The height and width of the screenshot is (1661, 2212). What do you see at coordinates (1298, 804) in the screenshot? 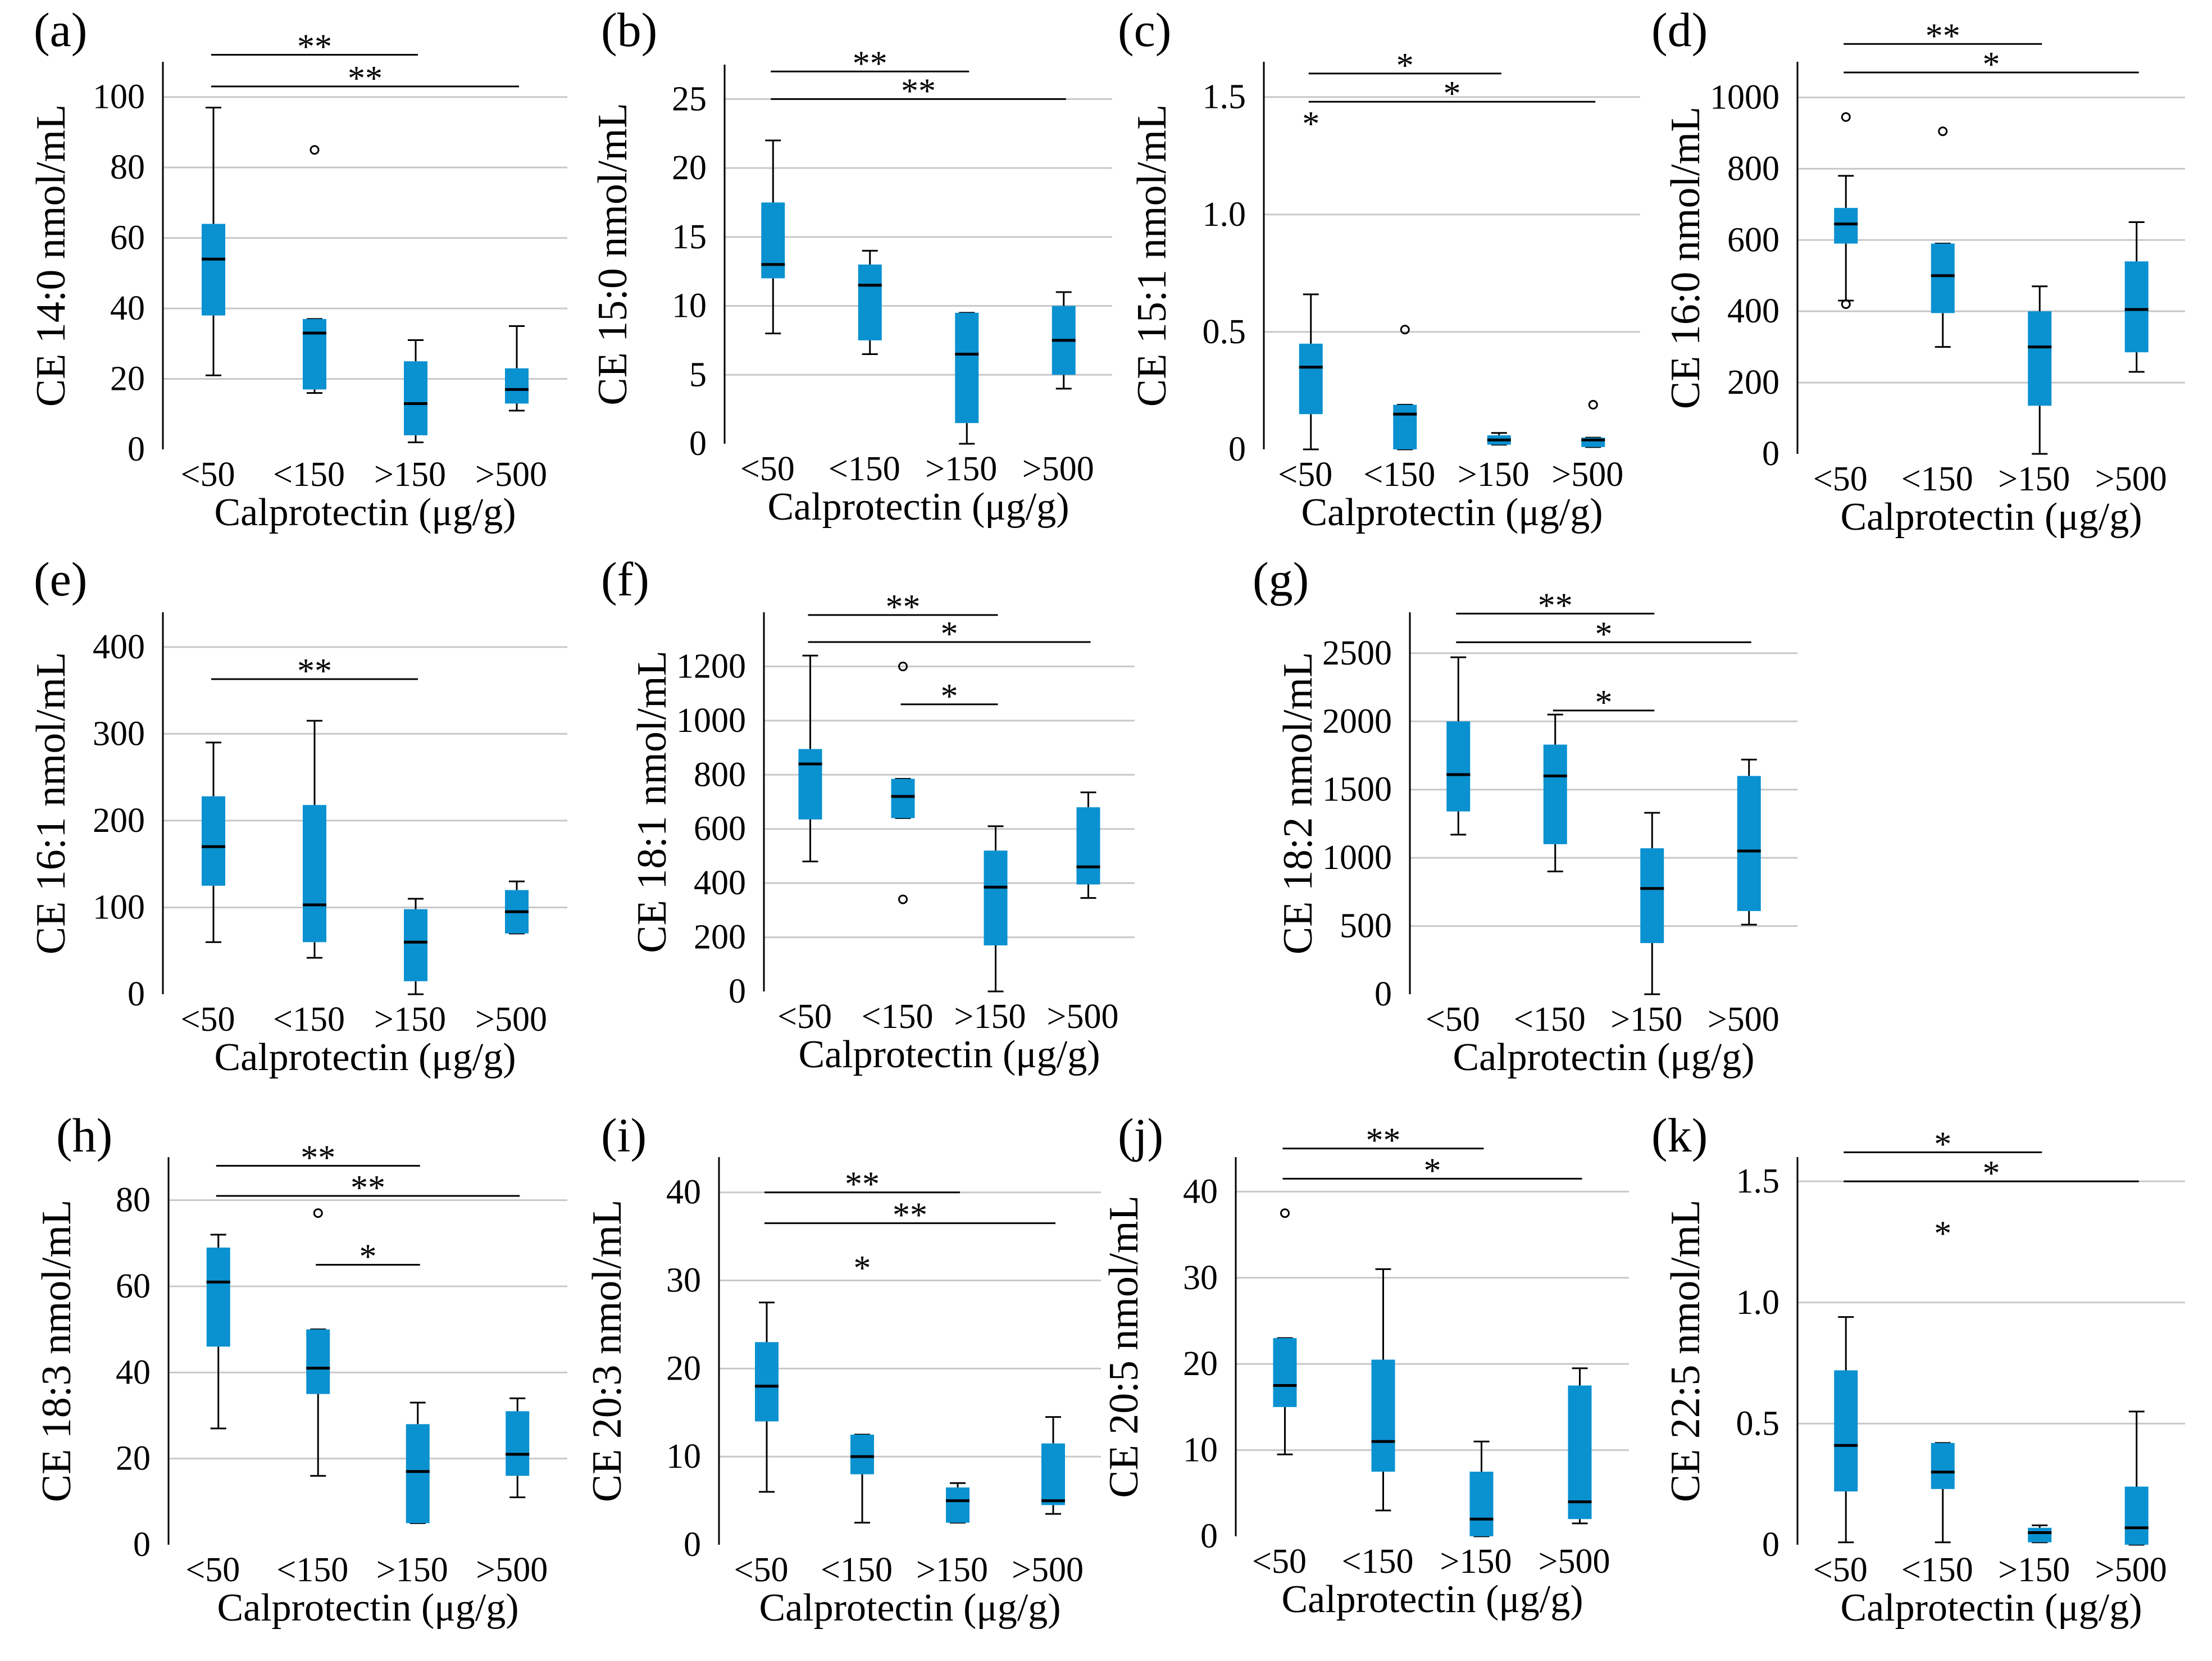
I see `y-axis-label: CE 18:2 nmol/mL` at bounding box center [1298, 804].